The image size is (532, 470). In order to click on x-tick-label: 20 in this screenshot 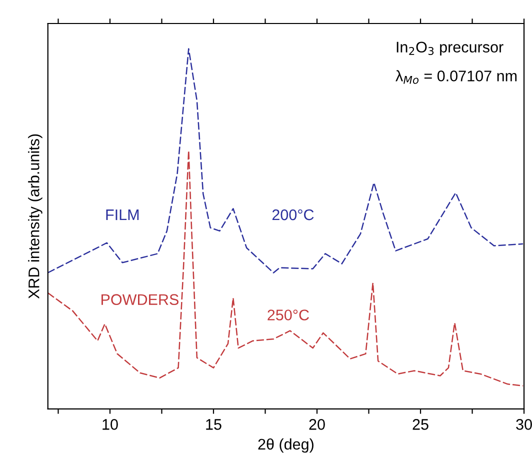, I will do `click(317, 424)`.